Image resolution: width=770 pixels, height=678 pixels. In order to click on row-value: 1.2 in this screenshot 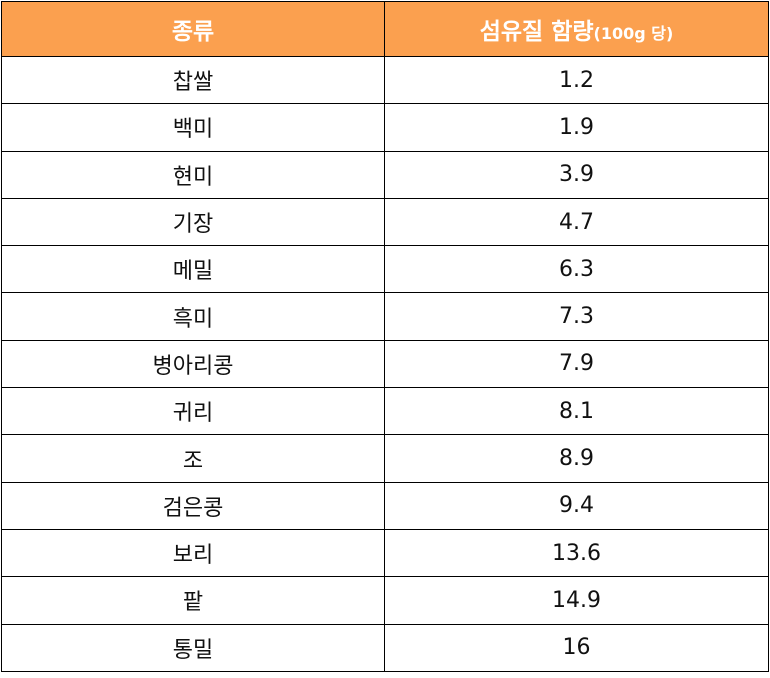, I will do `click(576, 80)`.